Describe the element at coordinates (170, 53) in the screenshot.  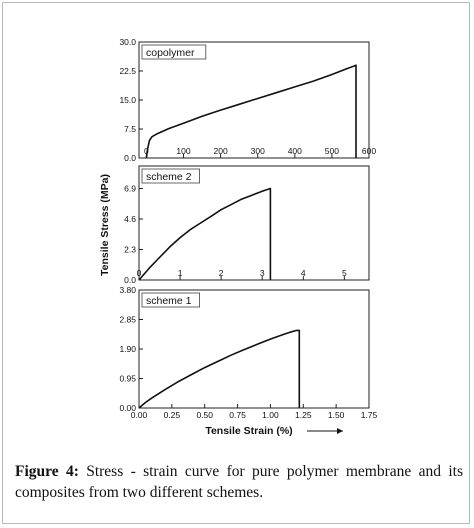
I see `panel-label: copolymer` at that location.